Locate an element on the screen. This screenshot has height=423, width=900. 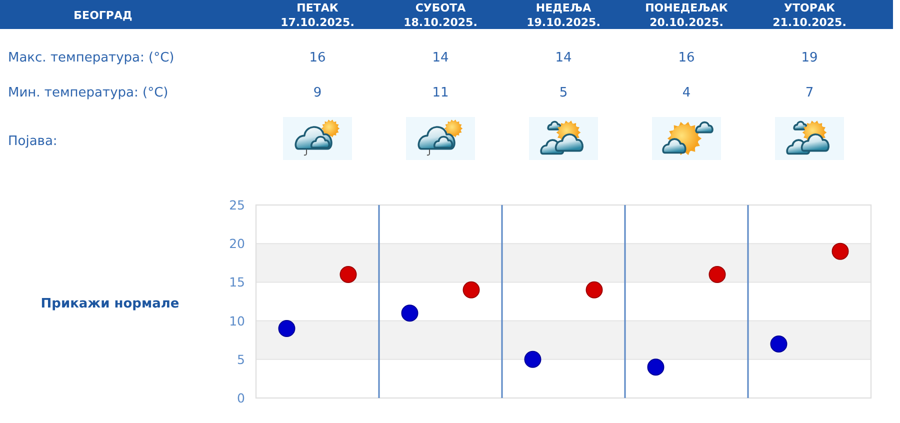
text: Макс. температура: (°C) is located at coordinates (91, 58).